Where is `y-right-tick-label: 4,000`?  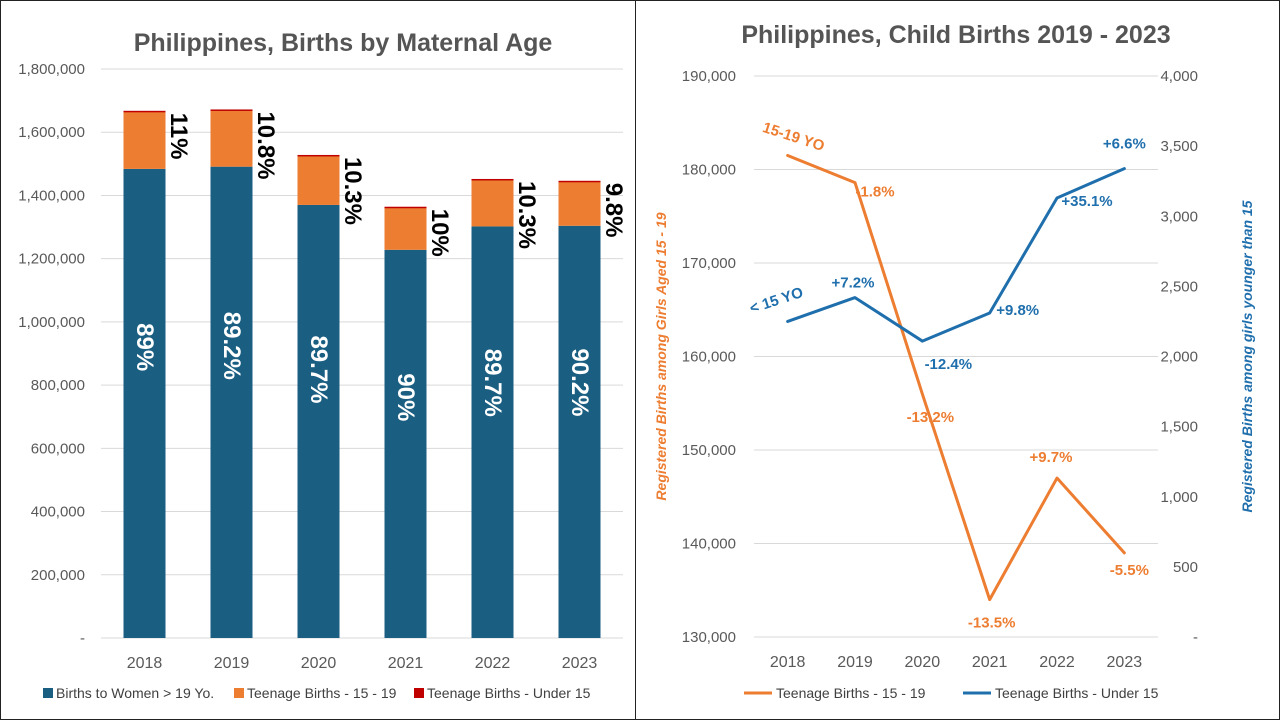
y-right-tick-label: 4,000 is located at coordinates (1179, 76).